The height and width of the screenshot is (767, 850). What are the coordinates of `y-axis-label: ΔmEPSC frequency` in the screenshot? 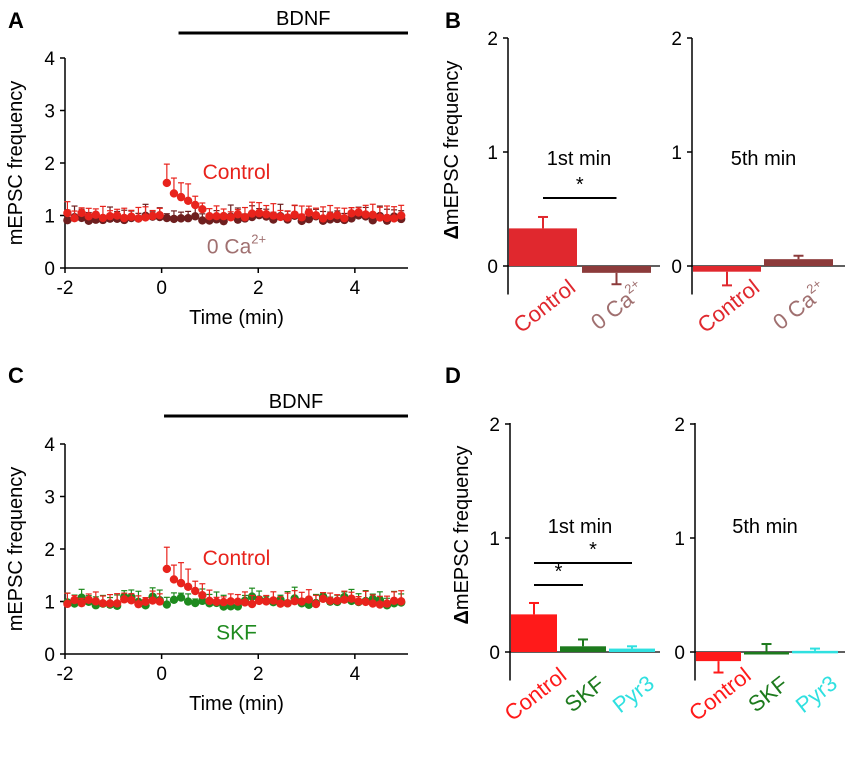 It's located at (462, 535).